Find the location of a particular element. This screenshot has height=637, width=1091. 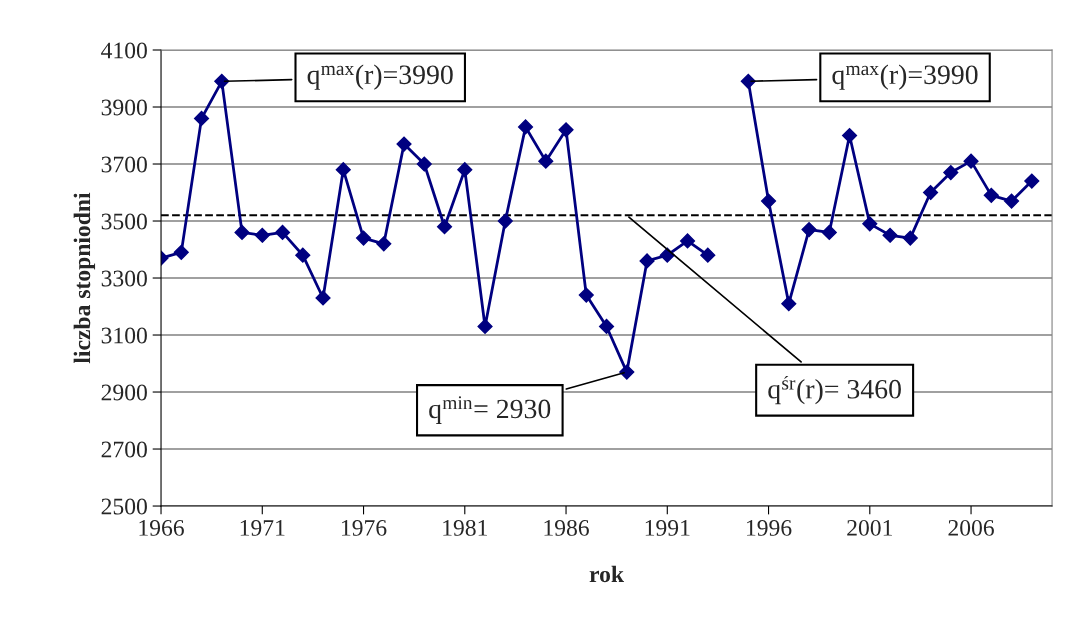

y-tick-label: 4100 is located at coordinates (124, 50).